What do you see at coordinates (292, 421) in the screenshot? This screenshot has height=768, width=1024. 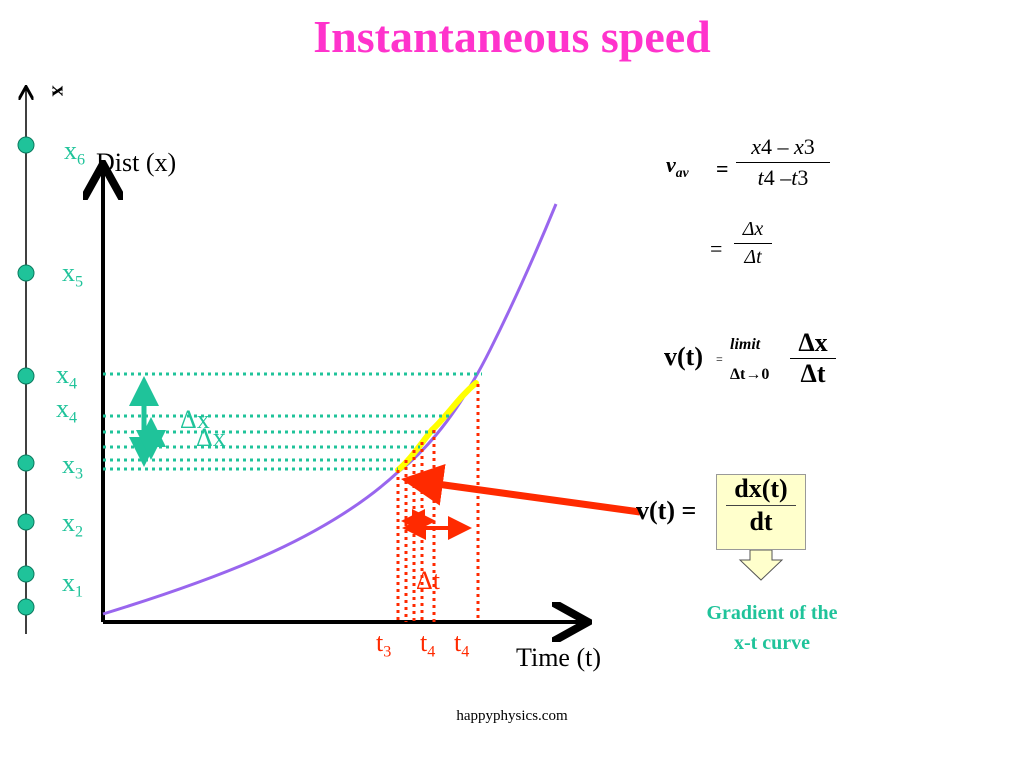 I see `position-guide-lines` at bounding box center [292, 421].